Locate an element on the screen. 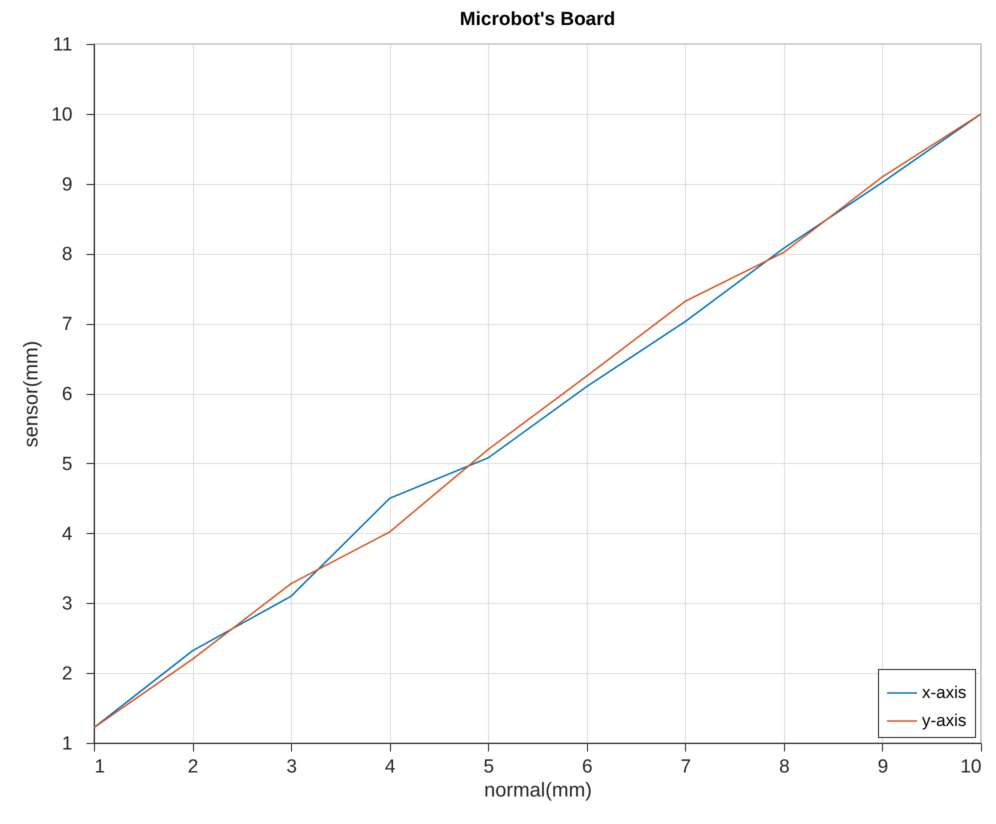 Image resolution: width=996 pixels, height=824 pixels. y-tick-label: 11 is located at coordinates (62, 45).